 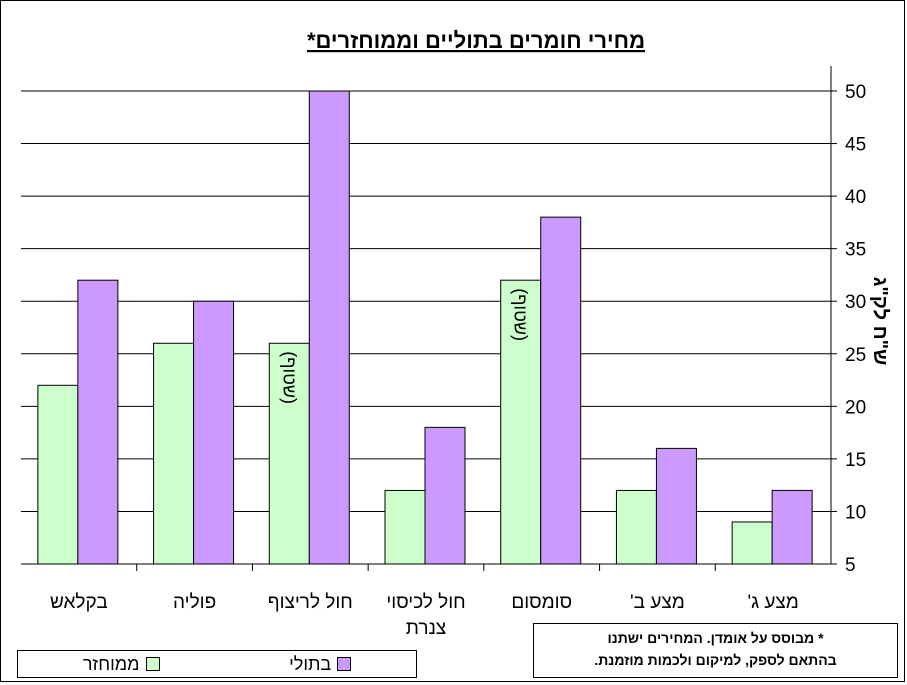 What do you see at coordinates (855, 92) in the screenshot?
I see `y-tick-label: 50` at bounding box center [855, 92].